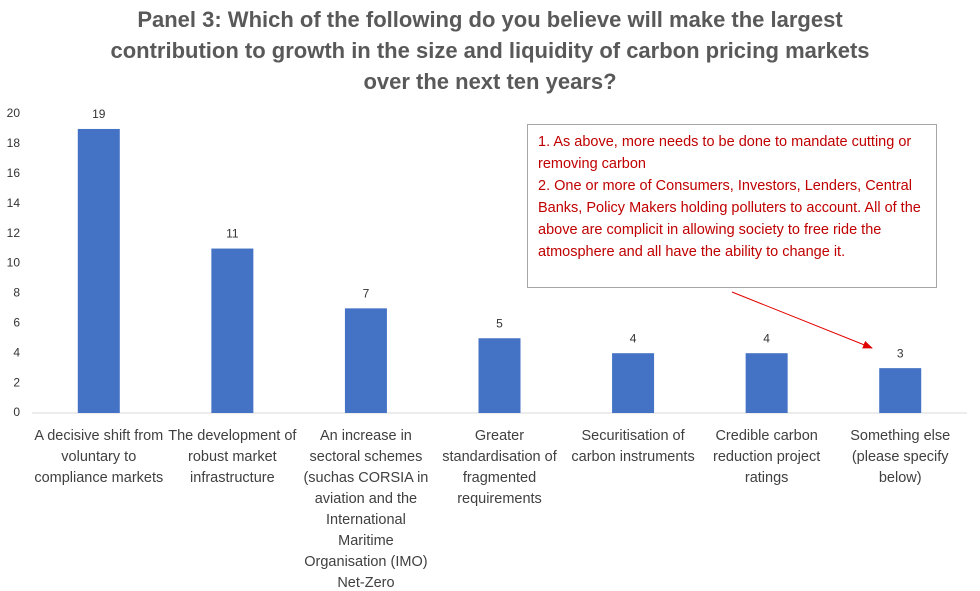 This screenshot has height=591, width=980. I want to click on y-tick-label: 16, so click(14, 173).